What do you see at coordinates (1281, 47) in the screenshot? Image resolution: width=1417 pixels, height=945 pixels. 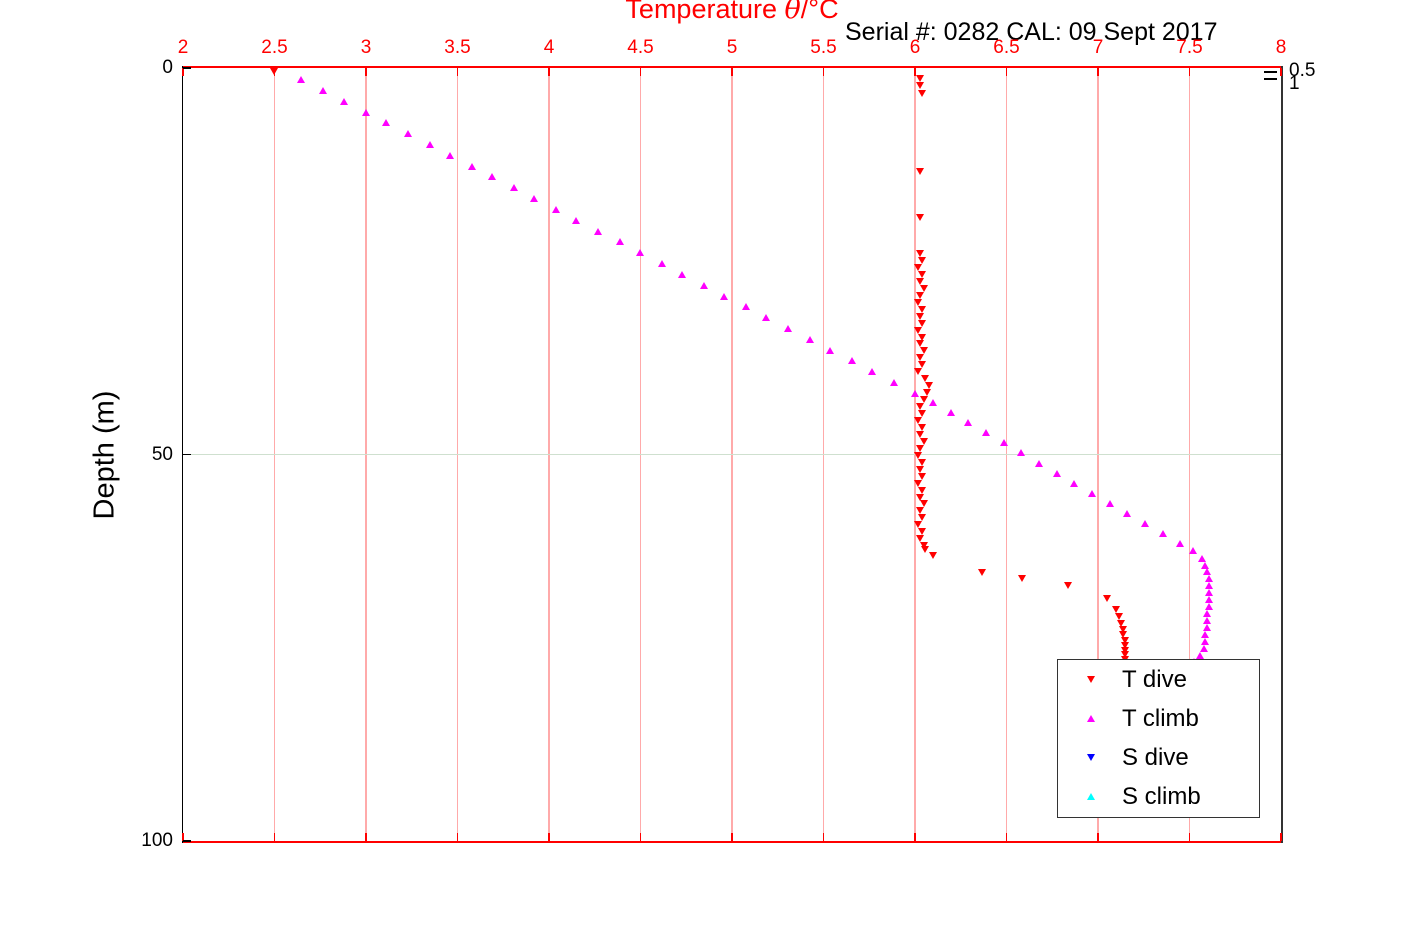 I see `x-tick-label: 8` at bounding box center [1281, 47].